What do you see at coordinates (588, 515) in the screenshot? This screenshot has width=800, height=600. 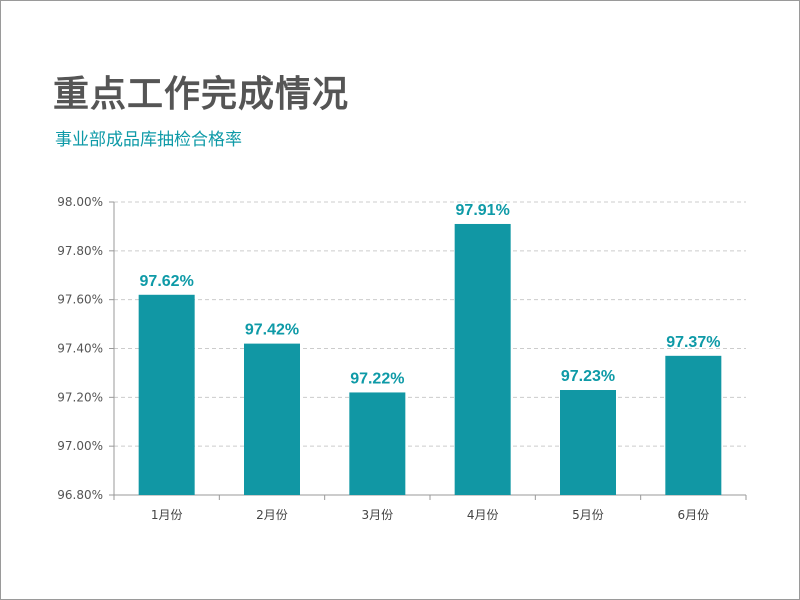 I see `category-label-5: 5月份` at bounding box center [588, 515].